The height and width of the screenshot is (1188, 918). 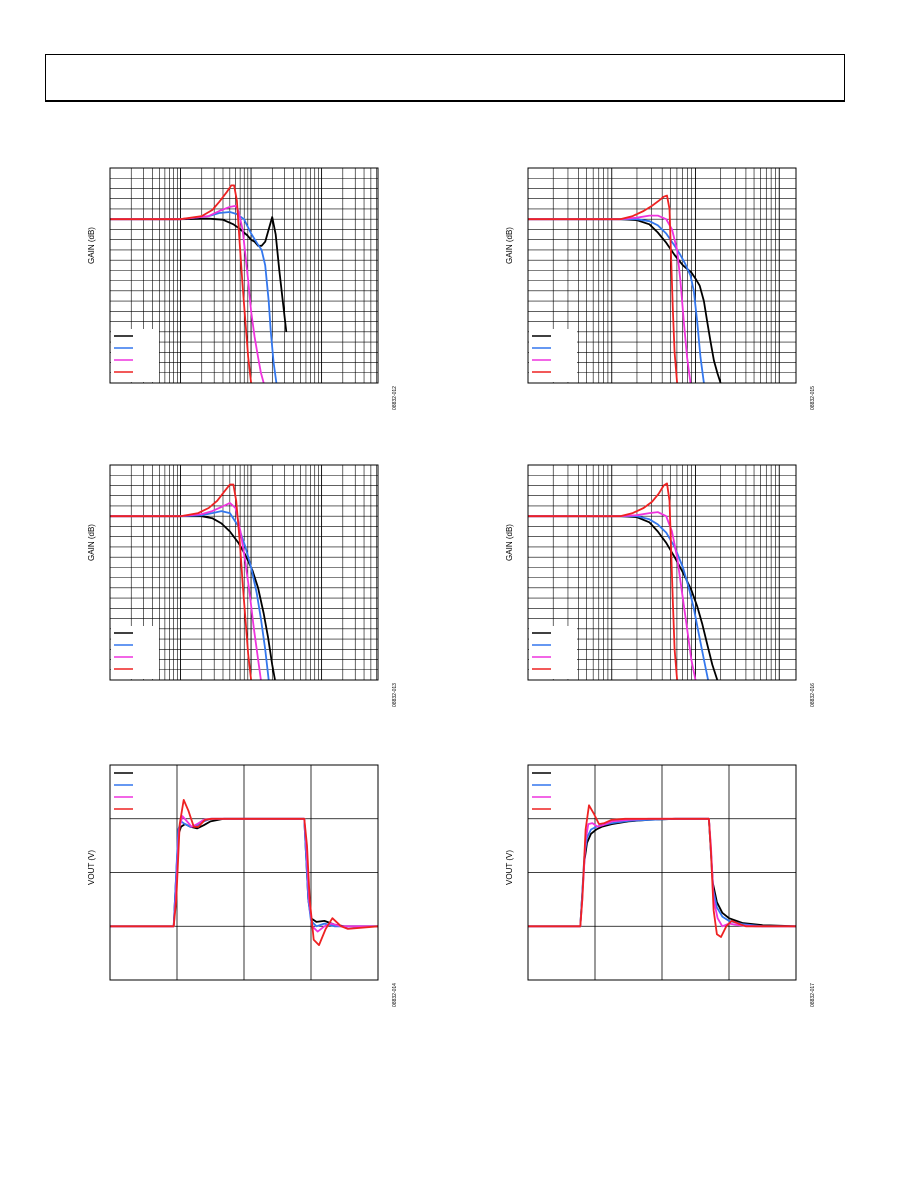 What do you see at coordinates (91, 542) in the screenshot?
I see `freq-response-3-ylabel: GAIN (dB)` at bounding box center [91, 542].